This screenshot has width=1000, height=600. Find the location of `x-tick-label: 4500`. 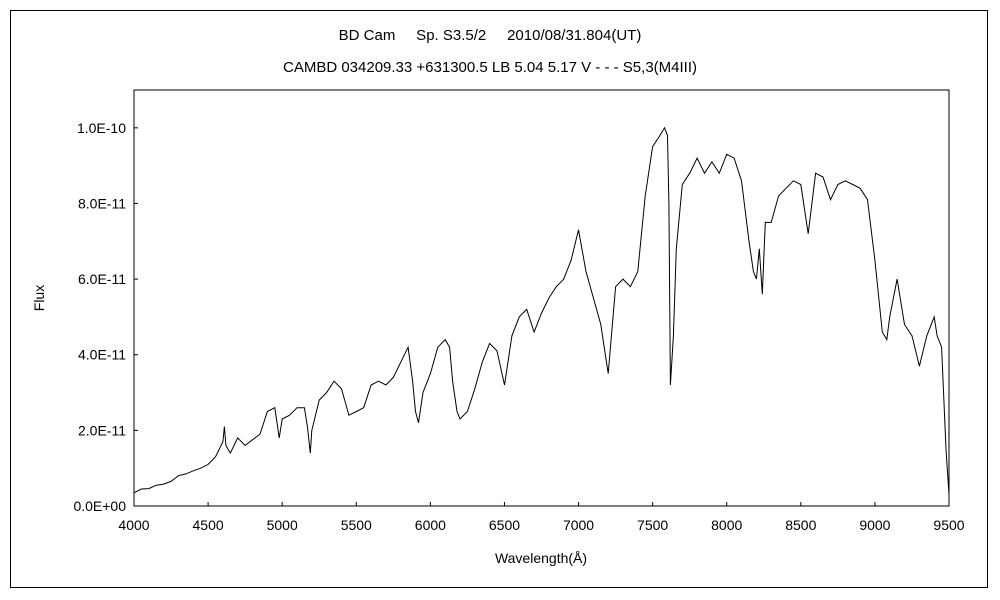

x-tick-label: 4500 is located at coordinates (208, 525).